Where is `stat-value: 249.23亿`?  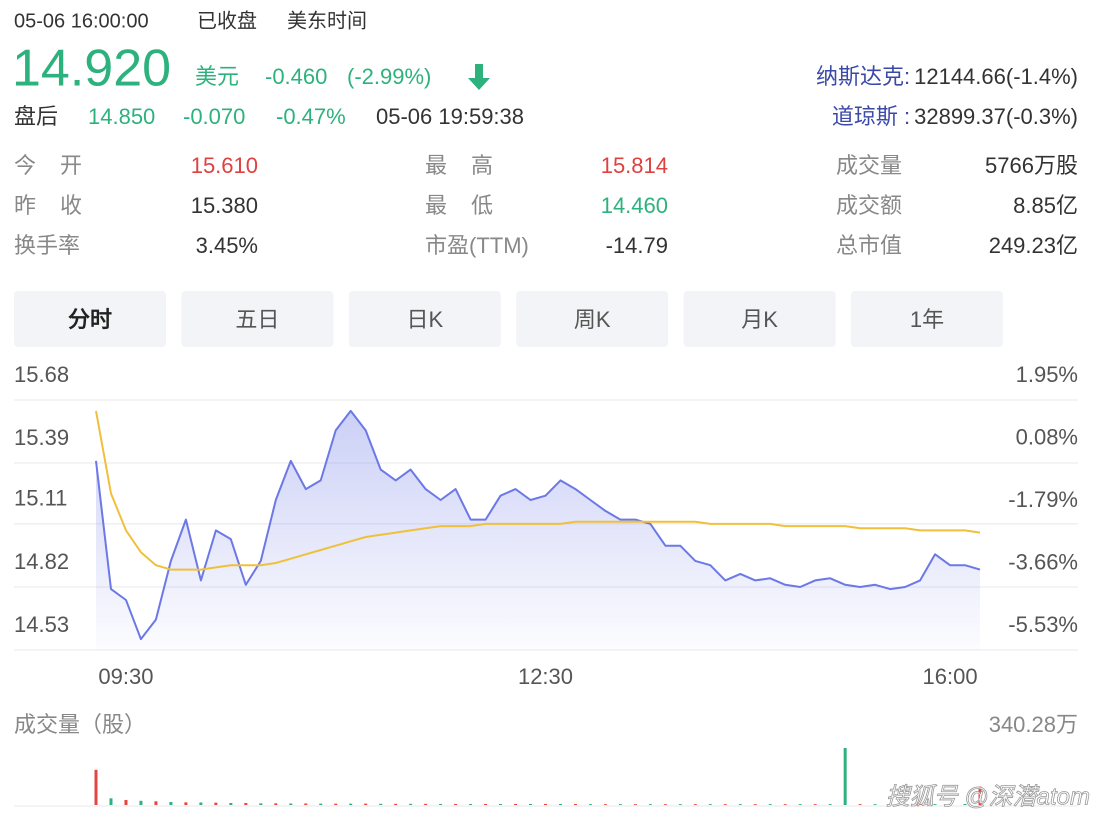
stat-value: 249.23亿 is located at coordinates (1033, 245).